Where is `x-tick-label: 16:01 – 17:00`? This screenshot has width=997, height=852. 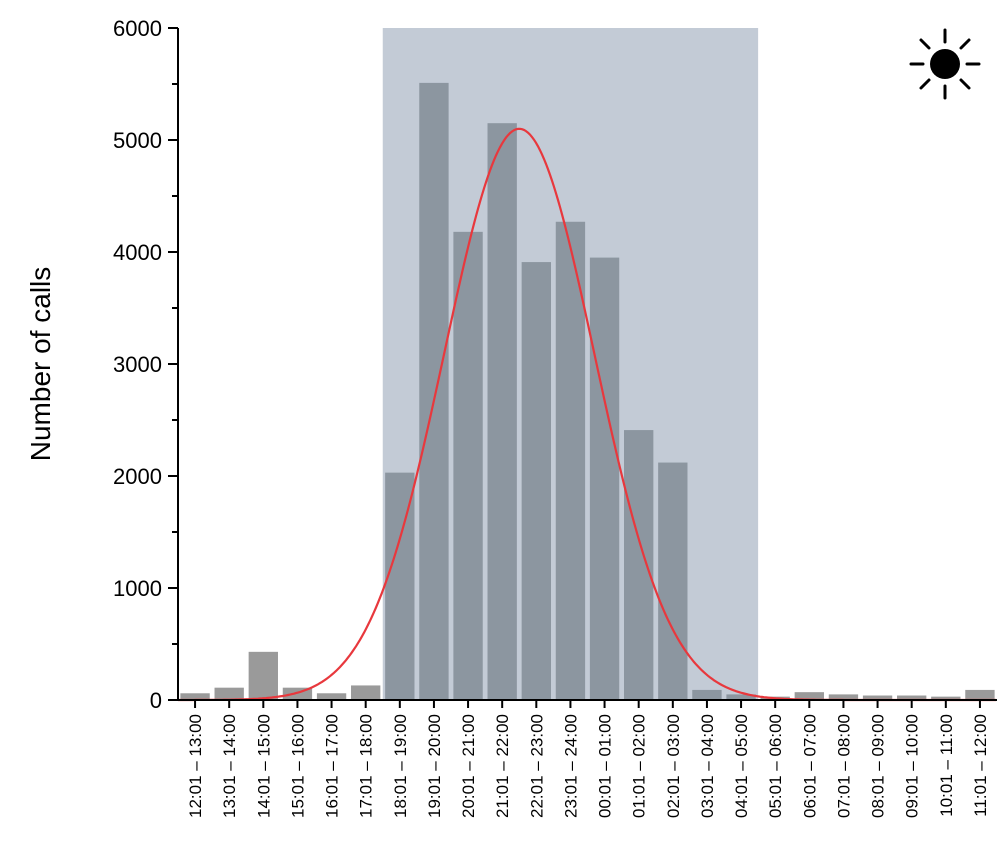 x-tick-label: 16:01 – 17:00 is located at coordinates (332, 766).